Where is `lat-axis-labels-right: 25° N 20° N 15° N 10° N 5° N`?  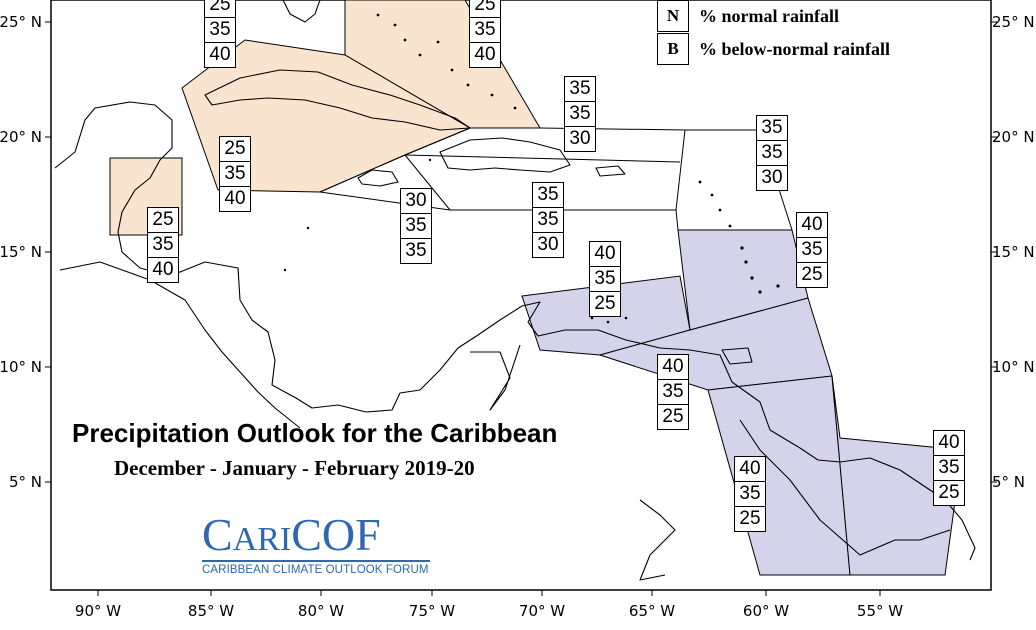
lat-axis-labels-right: 25° N 20° N 15° N 10° N 5° N is located at coordinates (1013, 252).